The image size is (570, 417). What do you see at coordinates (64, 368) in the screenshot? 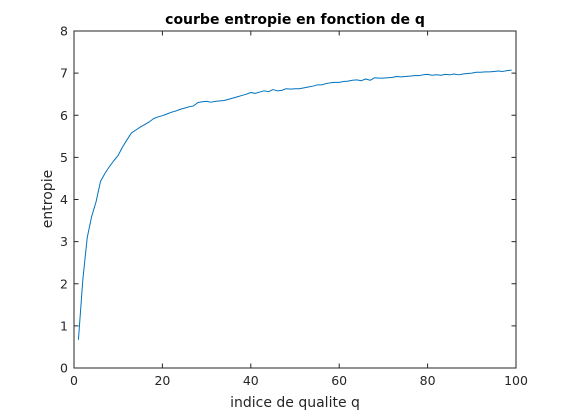
I see `y-tick-label: 0` at bounding box center [64, 368].